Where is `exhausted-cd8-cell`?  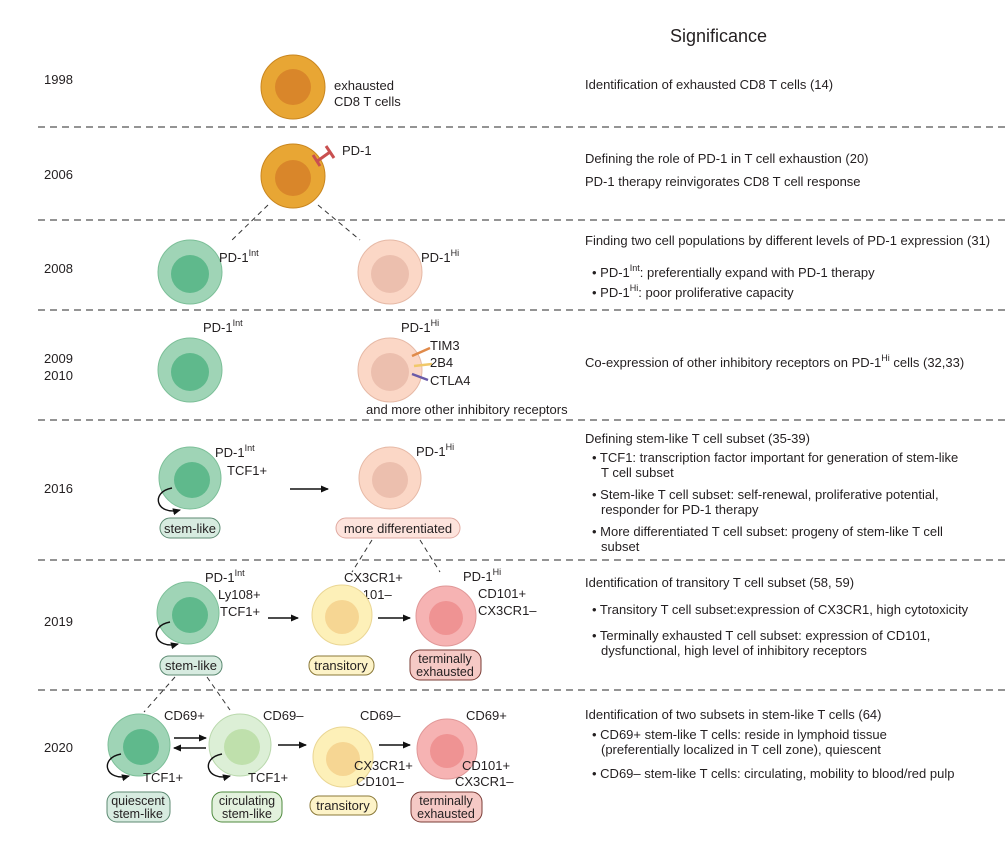
exhausted-cd8-cell is located at coordinates (293, 87).